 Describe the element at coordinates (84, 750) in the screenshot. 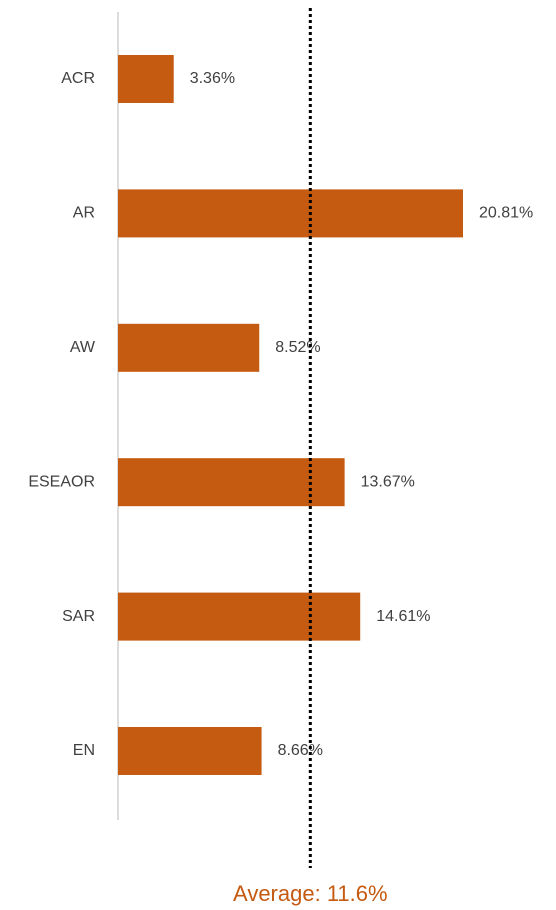

I see `category-label: EN` at that location.